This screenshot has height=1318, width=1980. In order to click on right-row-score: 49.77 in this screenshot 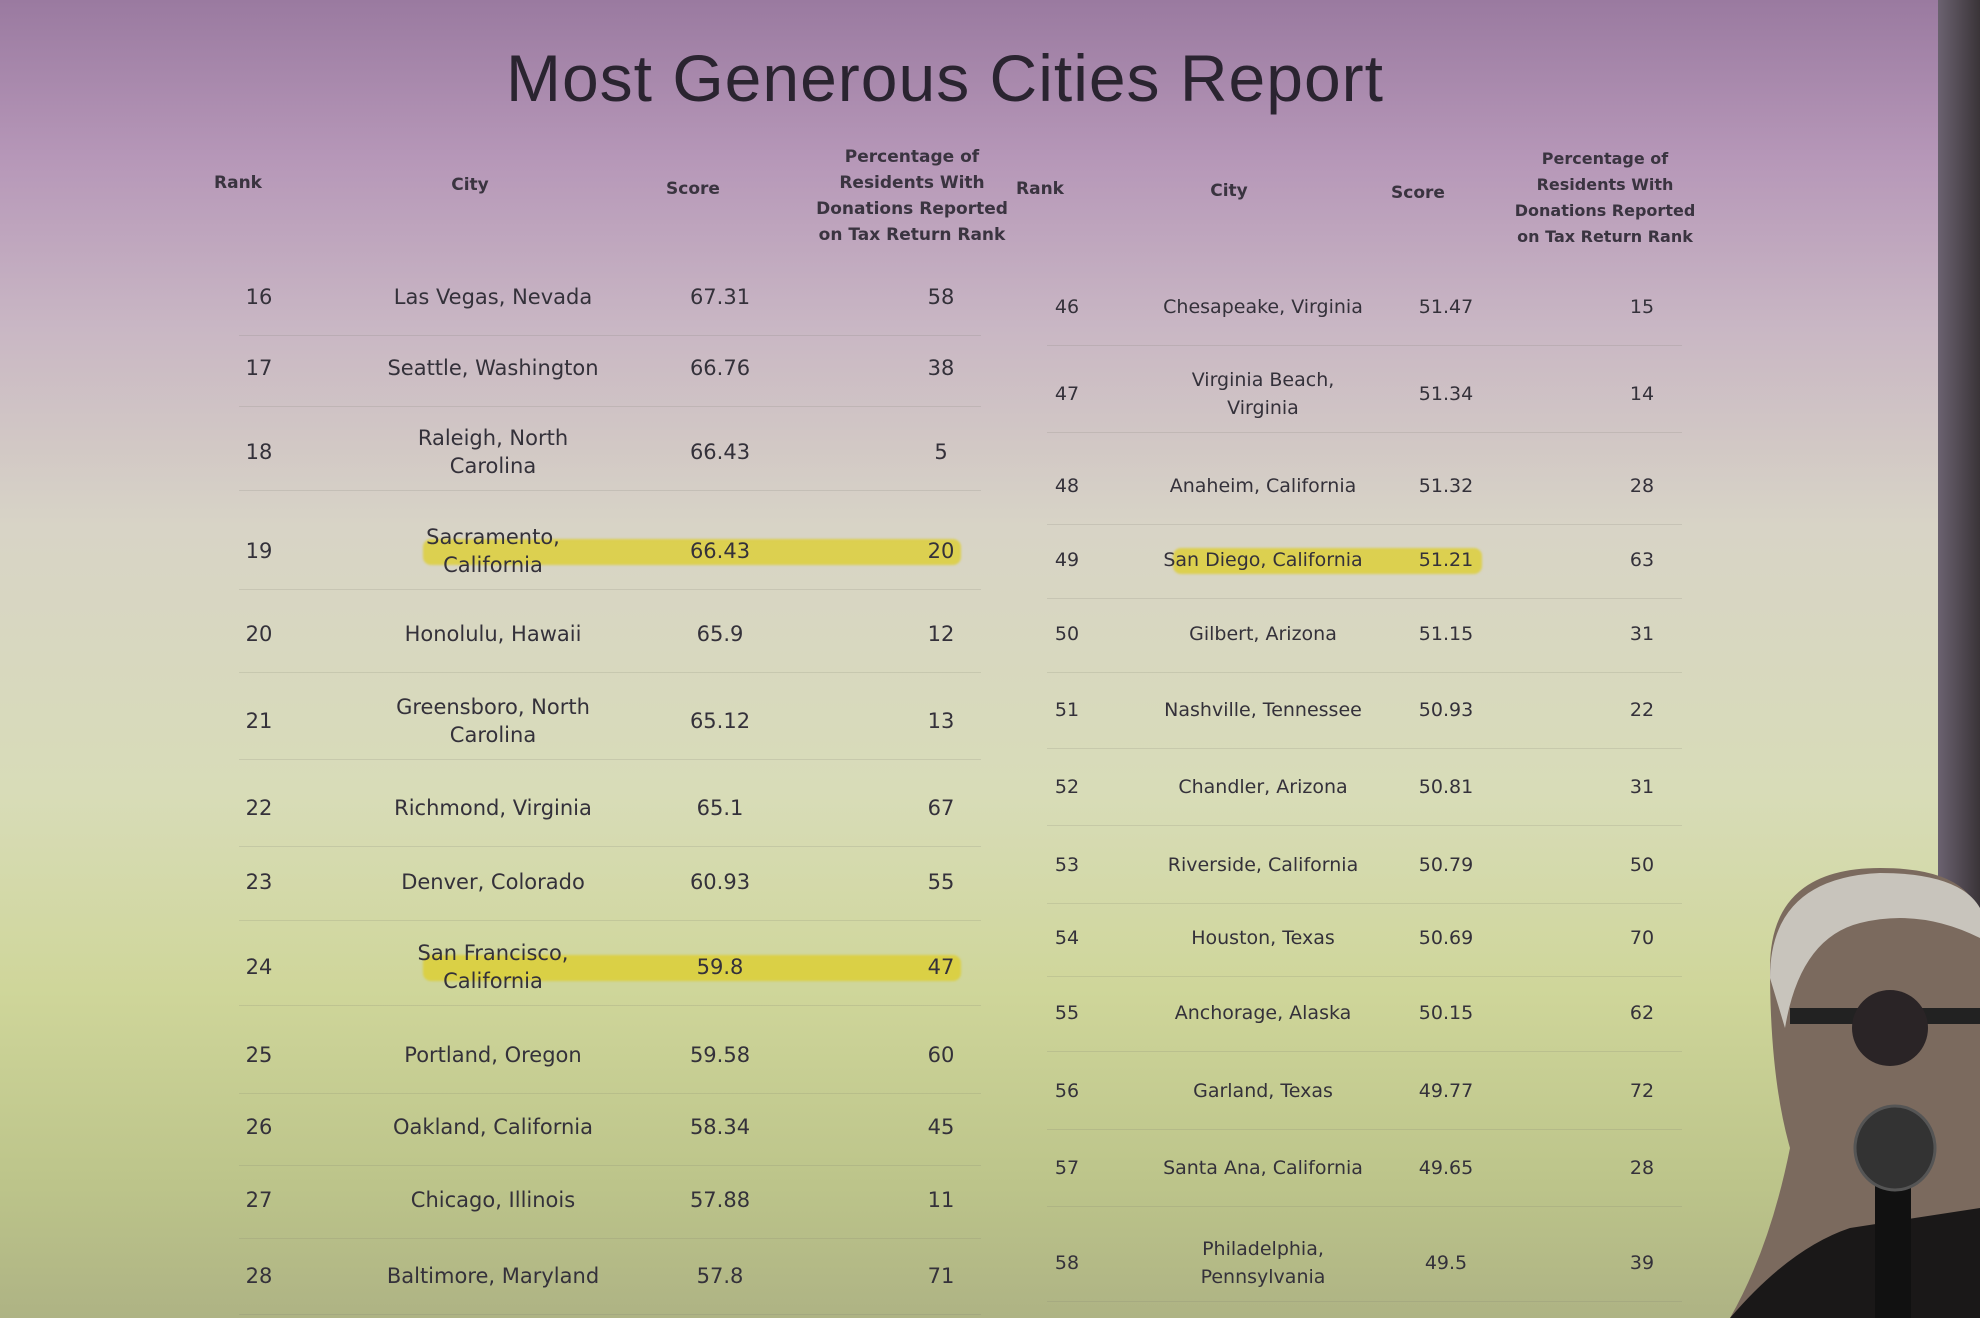, I will do `click(1446, 1091)`.